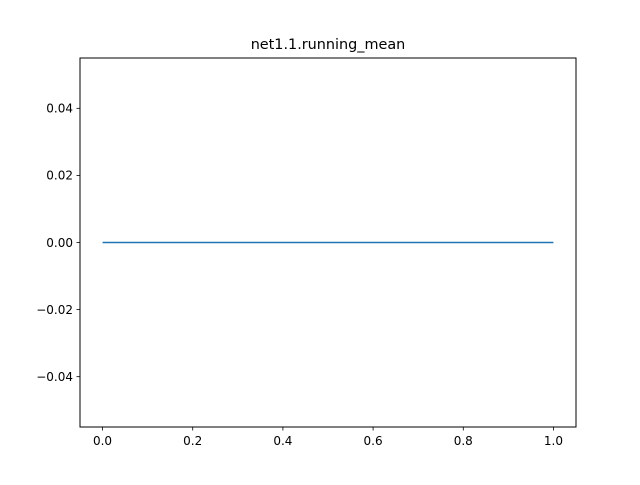  I want to click on y-tick-label: −0.02, so click(54, 310).